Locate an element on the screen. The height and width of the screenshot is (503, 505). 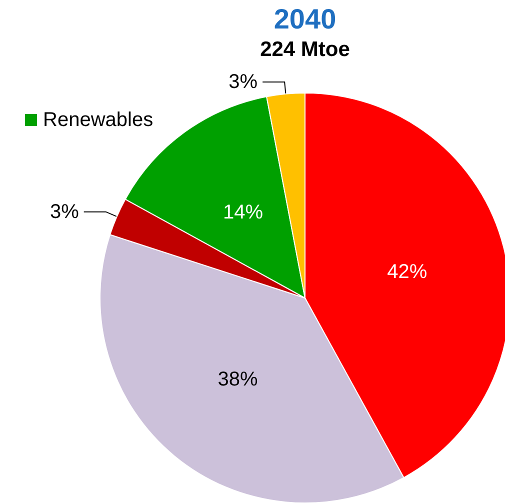
data-label: 42% is located at coordinates (407, 271).